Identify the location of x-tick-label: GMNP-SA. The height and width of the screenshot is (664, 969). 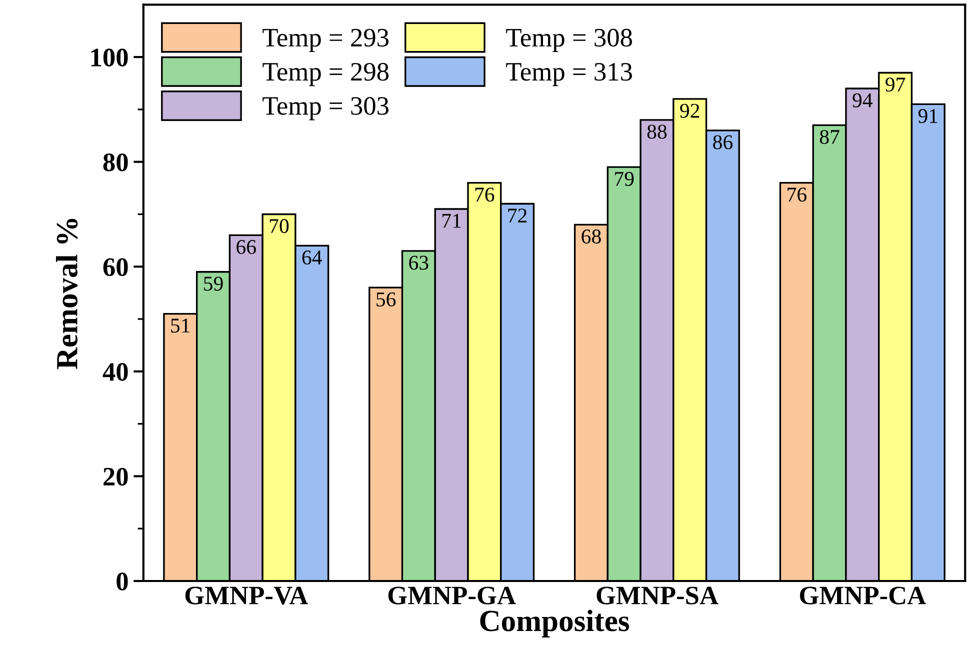
(657, 595).